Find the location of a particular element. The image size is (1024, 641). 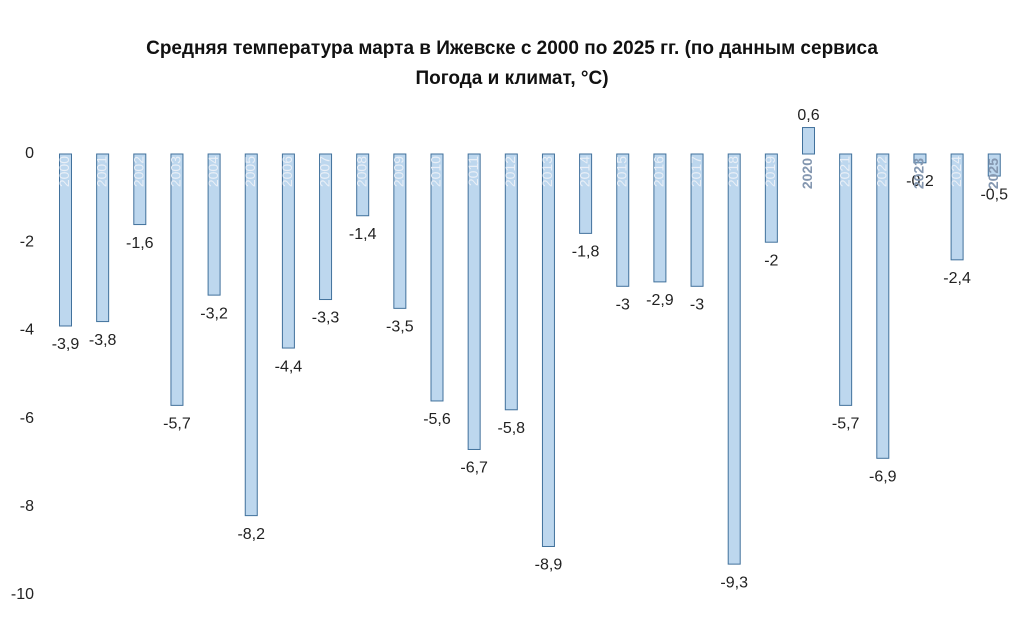

y-tick-label: 0 is located at coordinates (29, 153).